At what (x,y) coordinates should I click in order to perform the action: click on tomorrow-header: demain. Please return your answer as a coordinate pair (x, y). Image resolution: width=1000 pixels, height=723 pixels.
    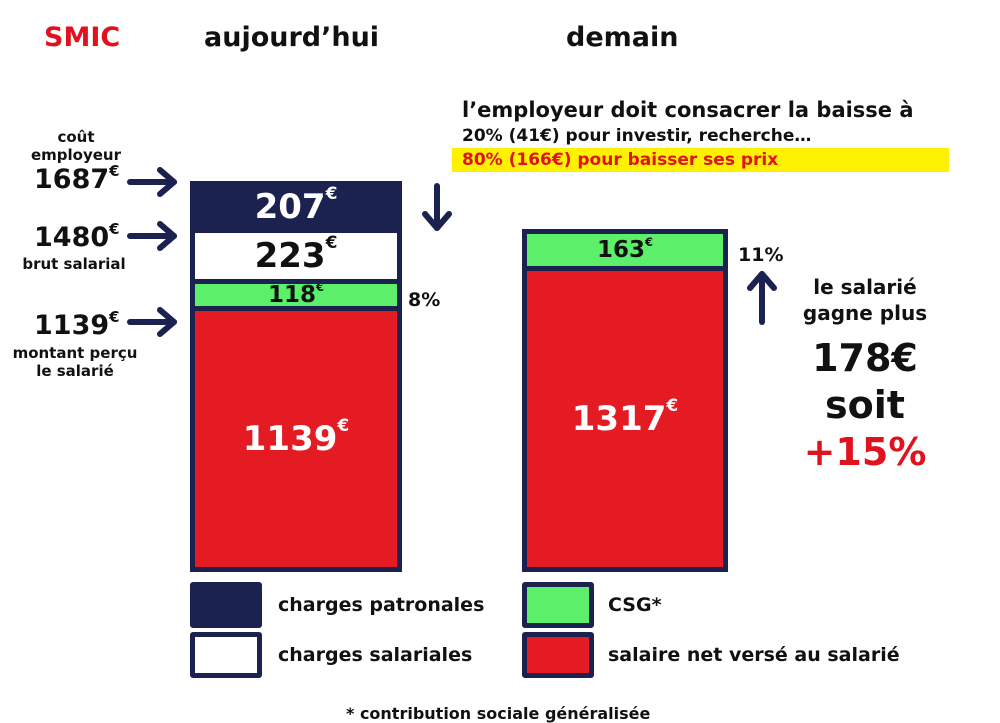
    Looking at the image, I should click on (622, 37).